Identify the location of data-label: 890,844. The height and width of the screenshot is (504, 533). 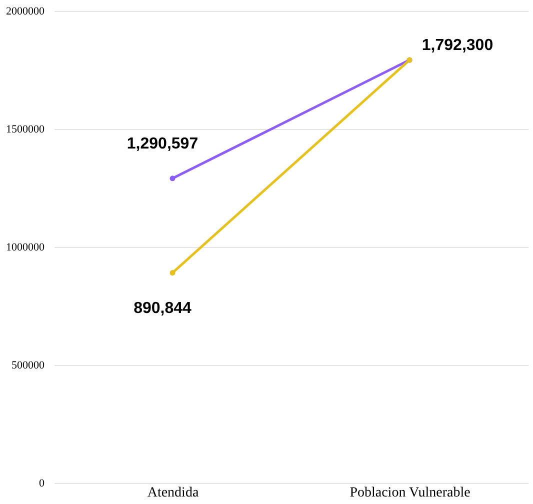
(163, 308).